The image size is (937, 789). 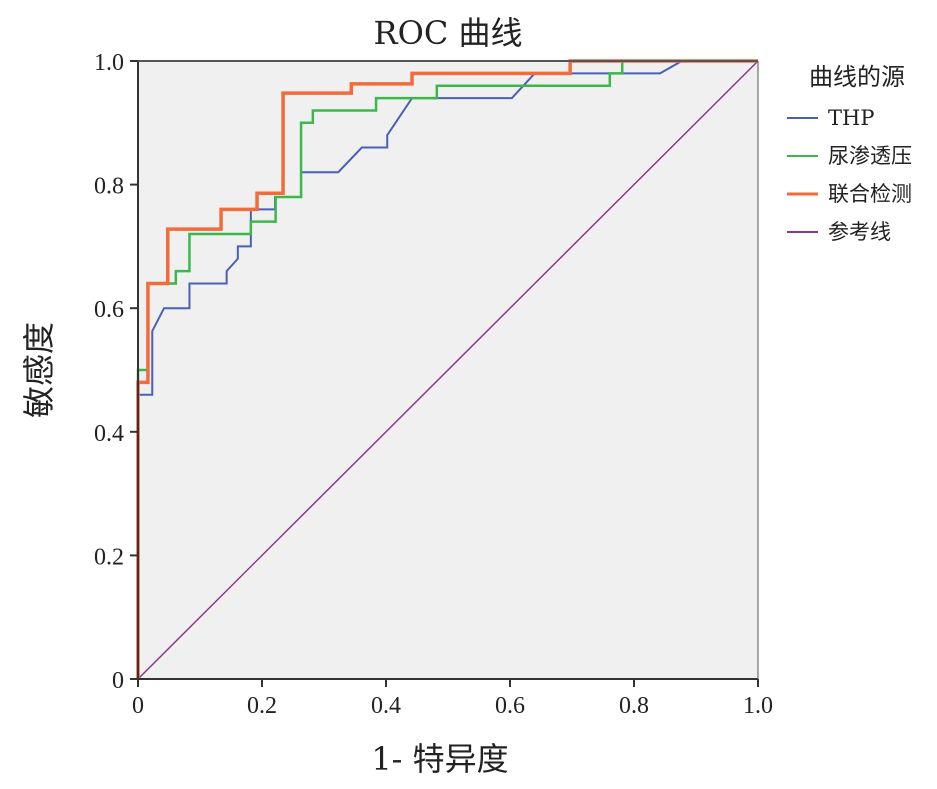 I want to click on x-tick-label: 0.2, so click(x=262, y=706).